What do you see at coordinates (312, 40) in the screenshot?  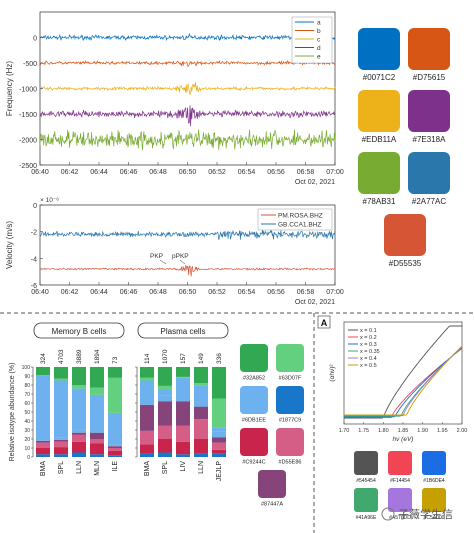 I see `legend-box` at bounding box center [312, 40].